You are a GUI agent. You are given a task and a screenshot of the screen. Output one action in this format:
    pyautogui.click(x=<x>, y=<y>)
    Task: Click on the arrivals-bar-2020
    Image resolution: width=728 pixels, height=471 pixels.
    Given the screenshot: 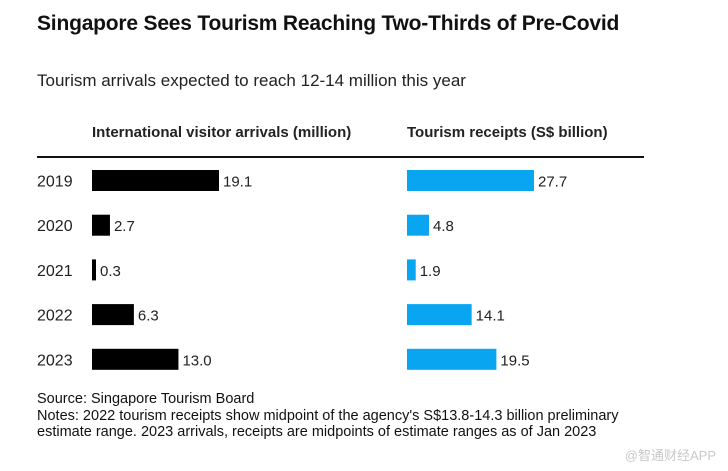 What is the action you would take?
    pyautogui.click(x=101, y=225)
    